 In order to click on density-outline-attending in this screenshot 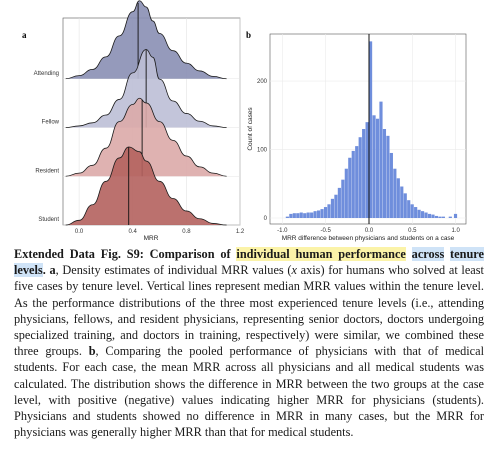, I will do `click(146, 40)`.